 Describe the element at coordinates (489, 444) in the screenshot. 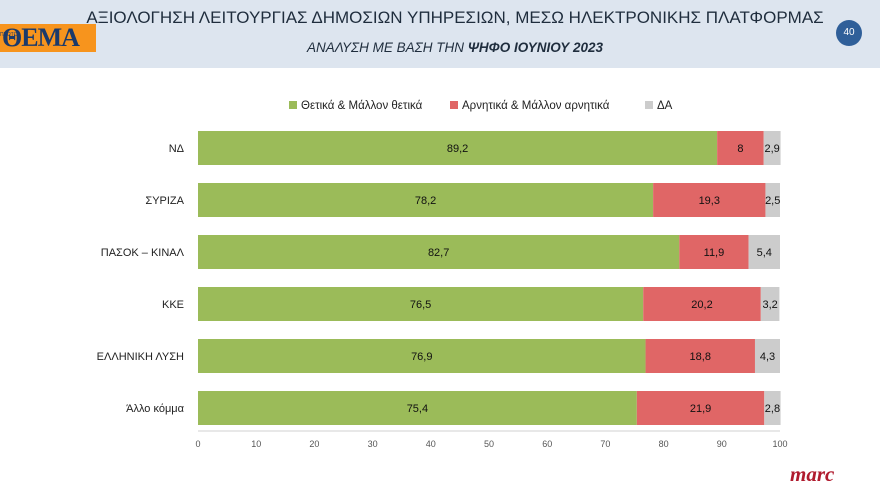

I see `x-tick-label: 50` at that location.